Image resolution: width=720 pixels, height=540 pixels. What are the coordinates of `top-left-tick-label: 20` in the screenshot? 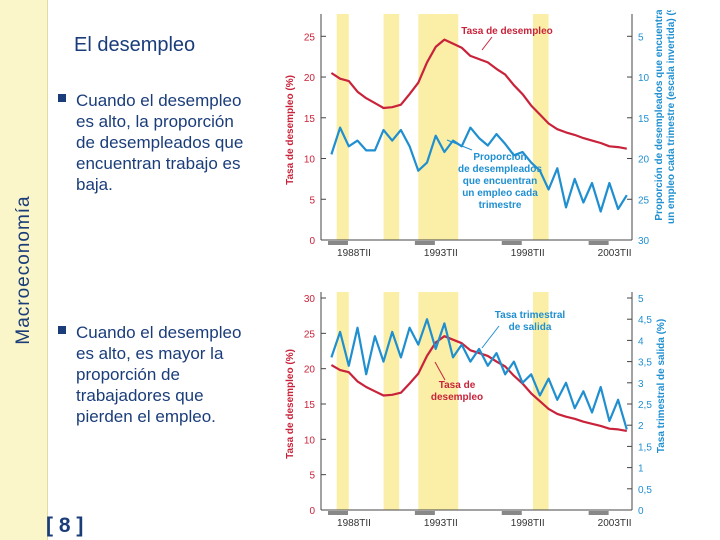 It's located at (310, 78).